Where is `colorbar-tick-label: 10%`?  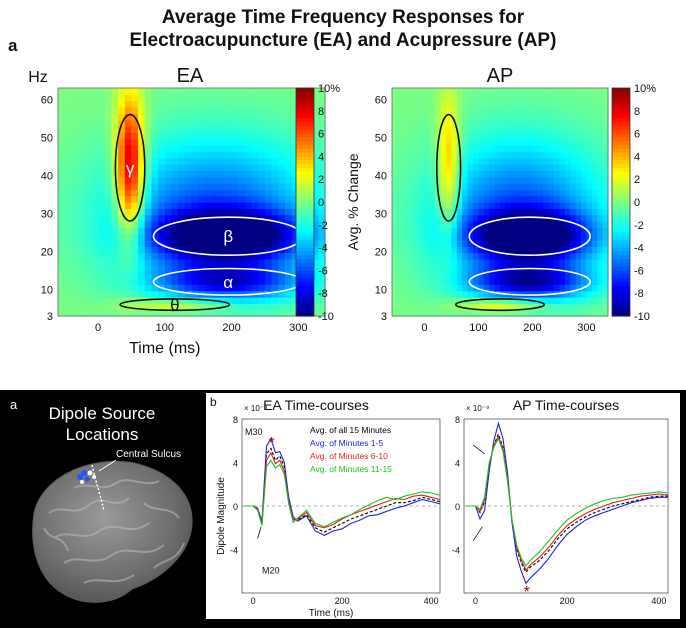 colorbar-tick-label: 10% is located at coordinates (645, 89).